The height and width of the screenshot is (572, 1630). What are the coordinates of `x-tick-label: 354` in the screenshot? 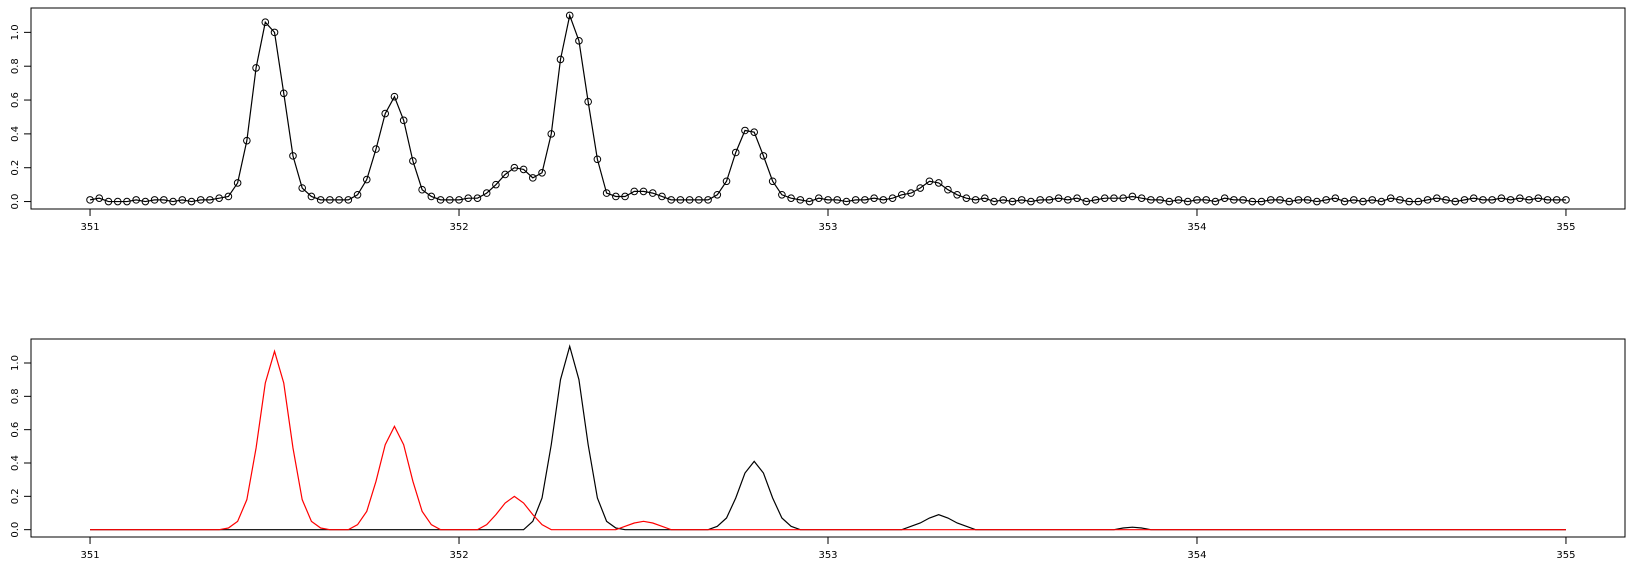 It's located at (1196, 555).